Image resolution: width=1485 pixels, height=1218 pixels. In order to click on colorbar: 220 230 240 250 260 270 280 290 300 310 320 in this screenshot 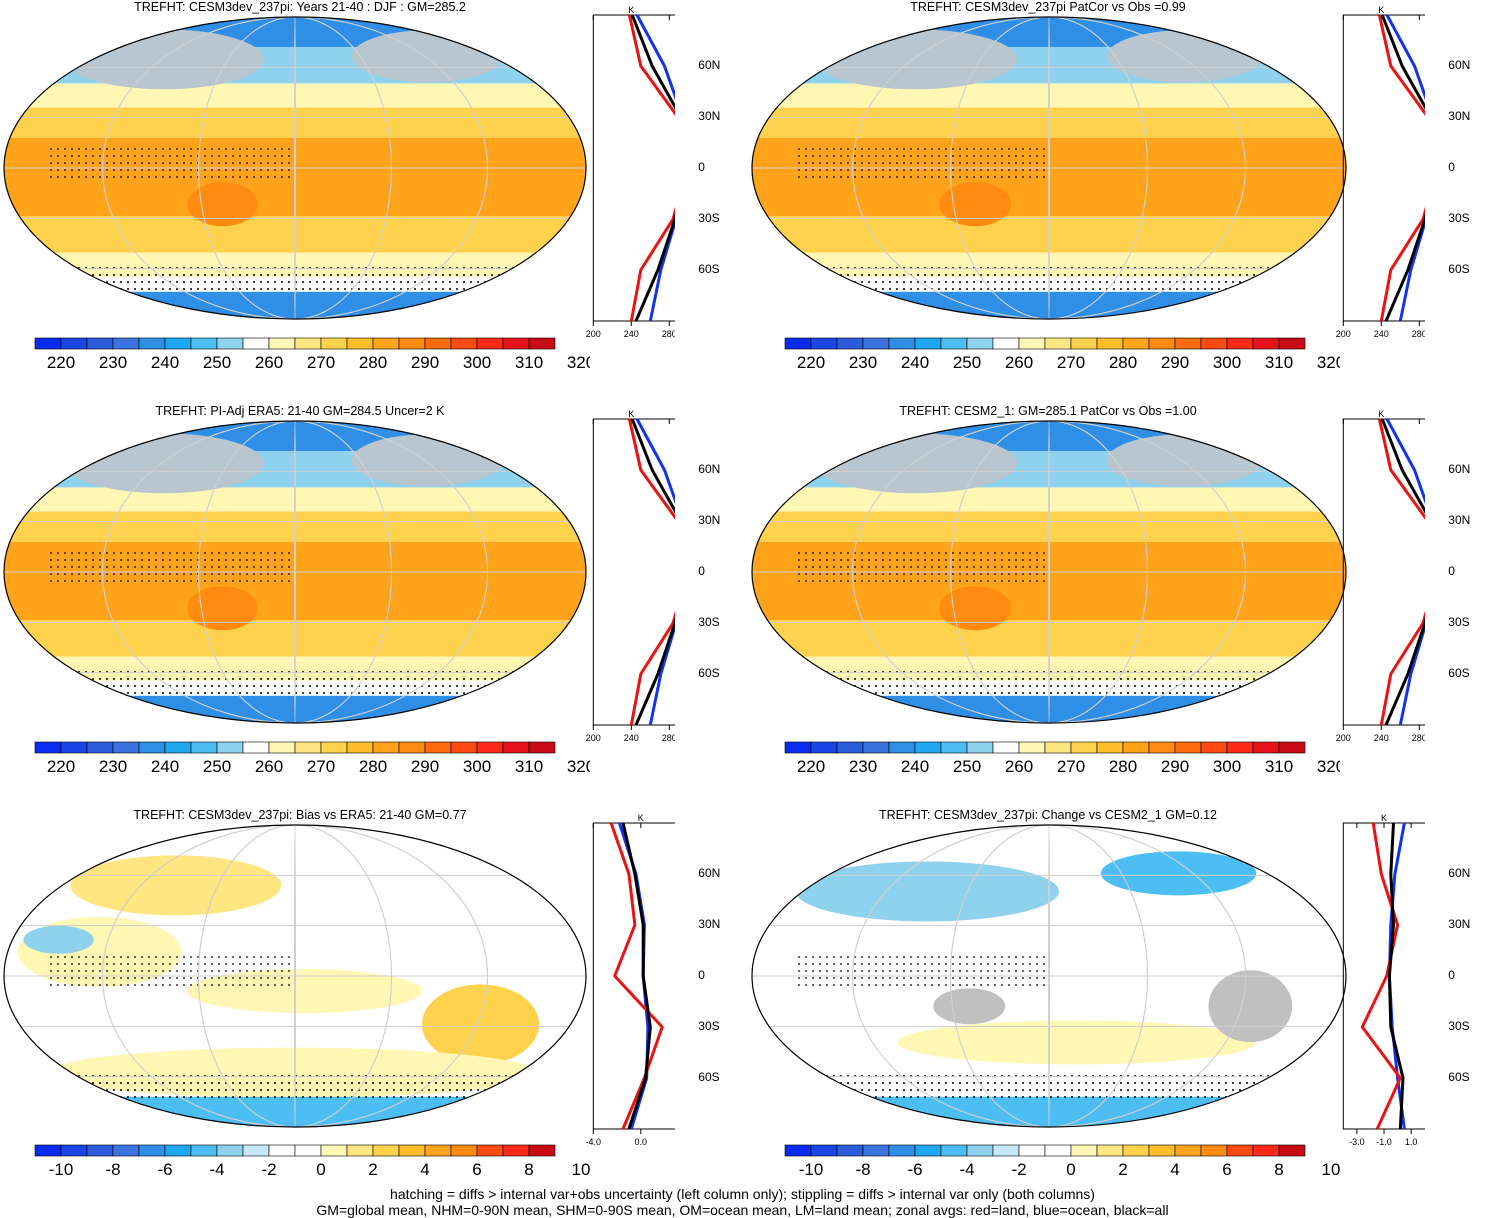, I will do `click(312, 354)`.